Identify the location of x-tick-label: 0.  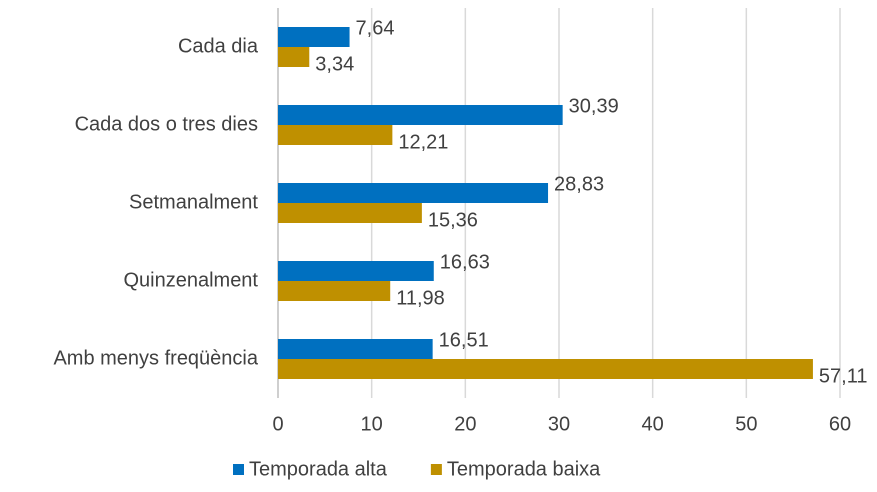
(277, 424).